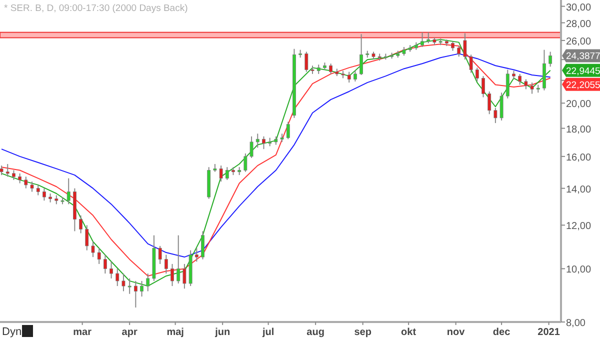 The width and height of the screenshot is (600, 339). Describe the element at coordinates (12, 332) in the screenshot. I see `text: Dyn` at that location.